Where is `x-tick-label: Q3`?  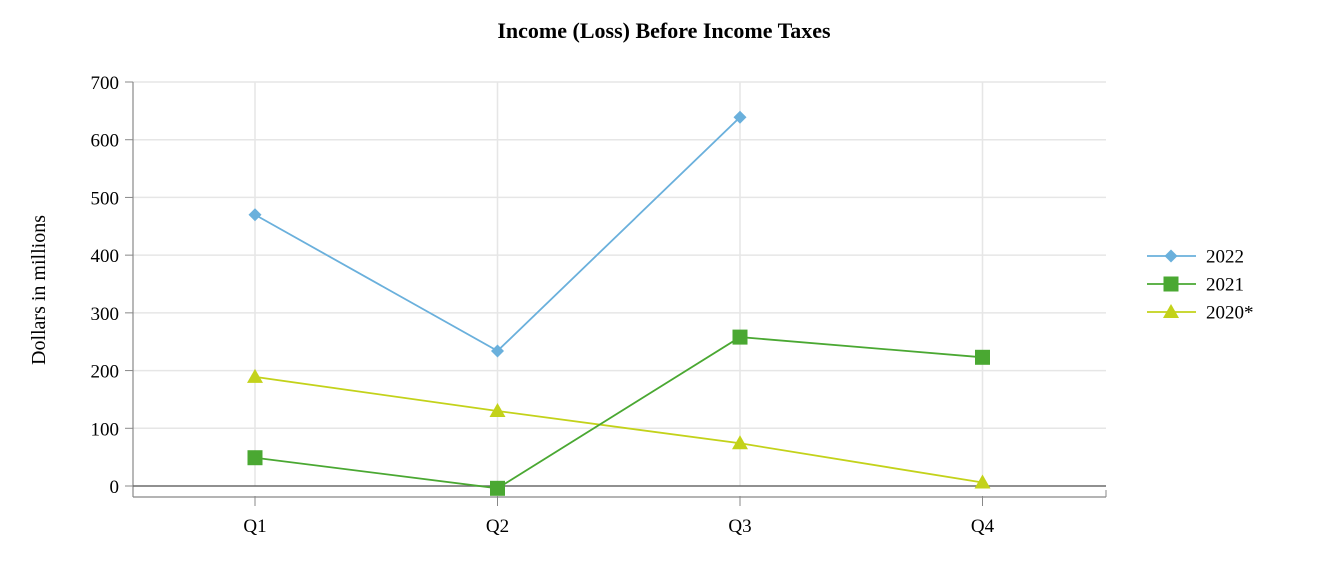
x-tick-label: Q3 is located at coordinates (739, 526).